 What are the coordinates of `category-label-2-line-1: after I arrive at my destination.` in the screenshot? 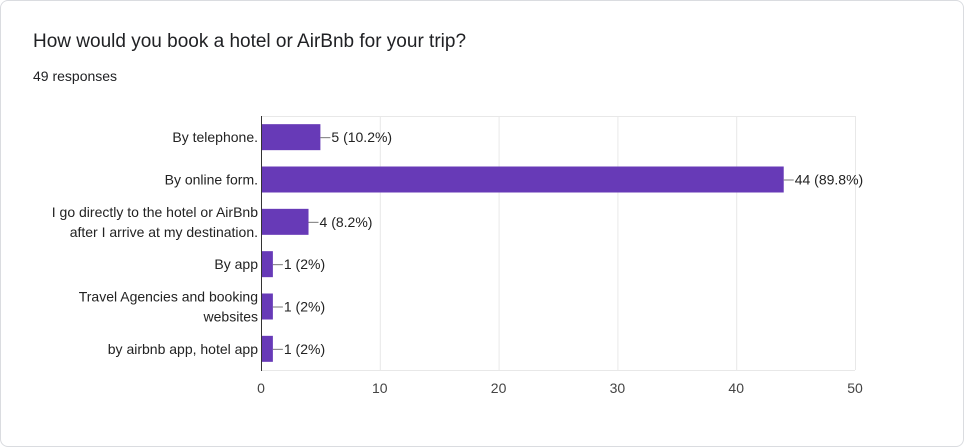 It's located at (164, 232).